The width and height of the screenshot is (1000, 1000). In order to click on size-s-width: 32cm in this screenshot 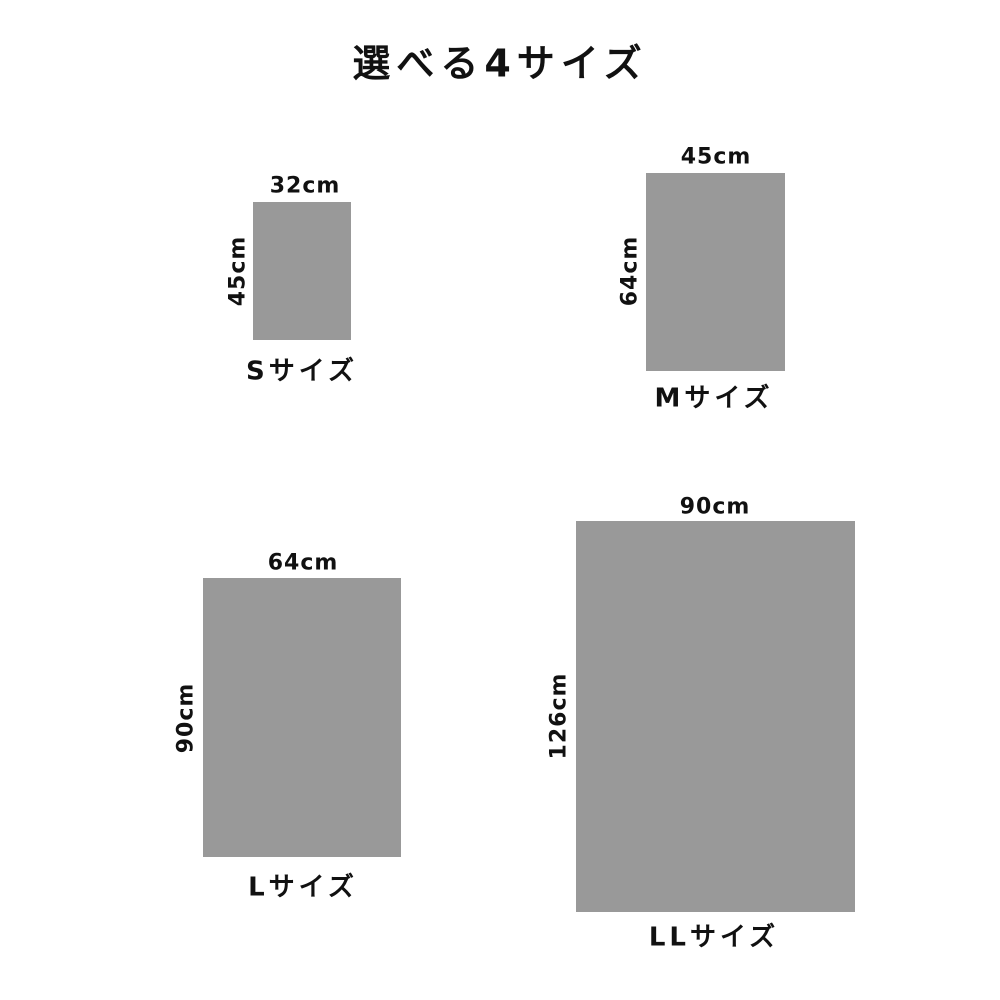, I will do `click(305, 186)`.